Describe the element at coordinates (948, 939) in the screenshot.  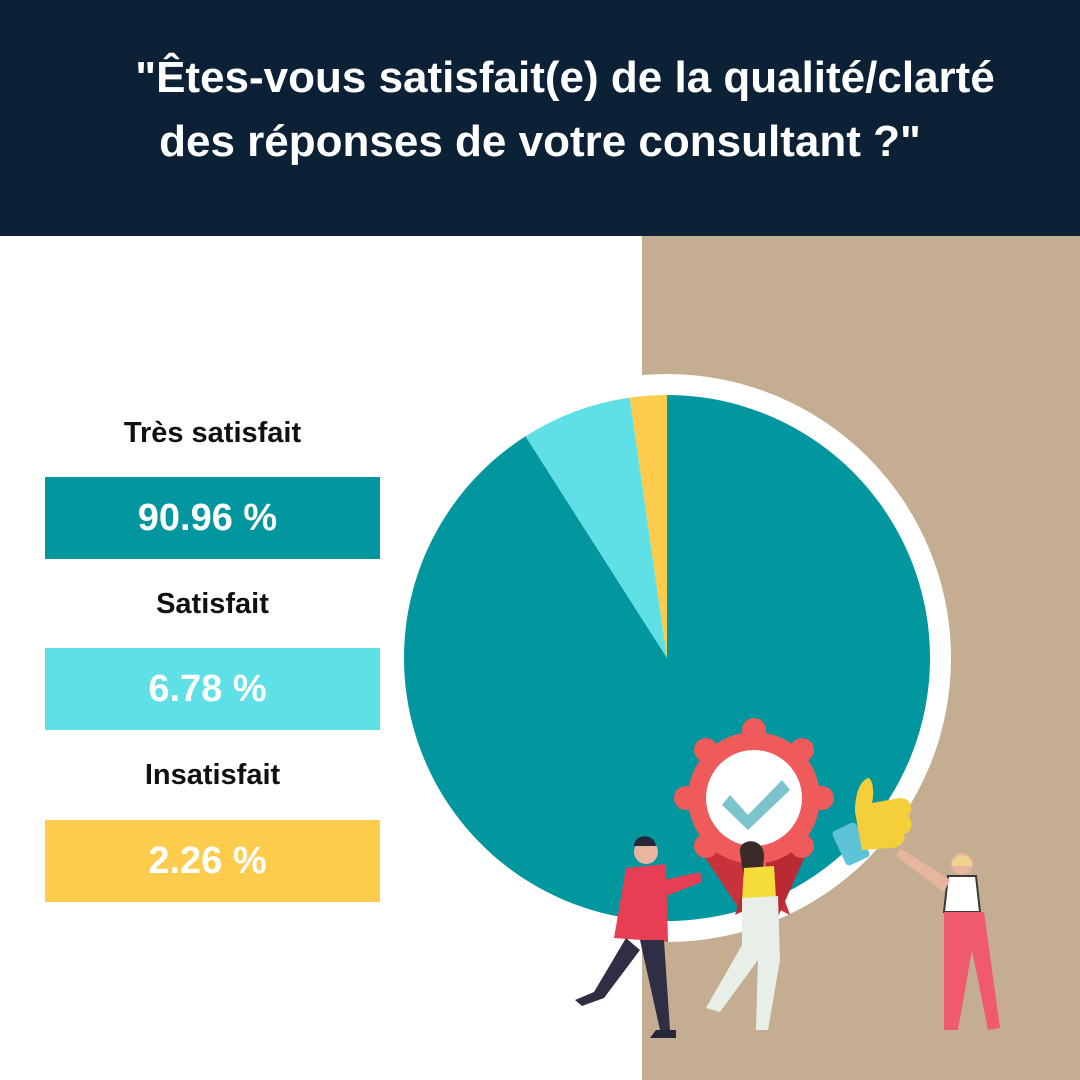
I see `woman-pink-figure-illustration` at that location.